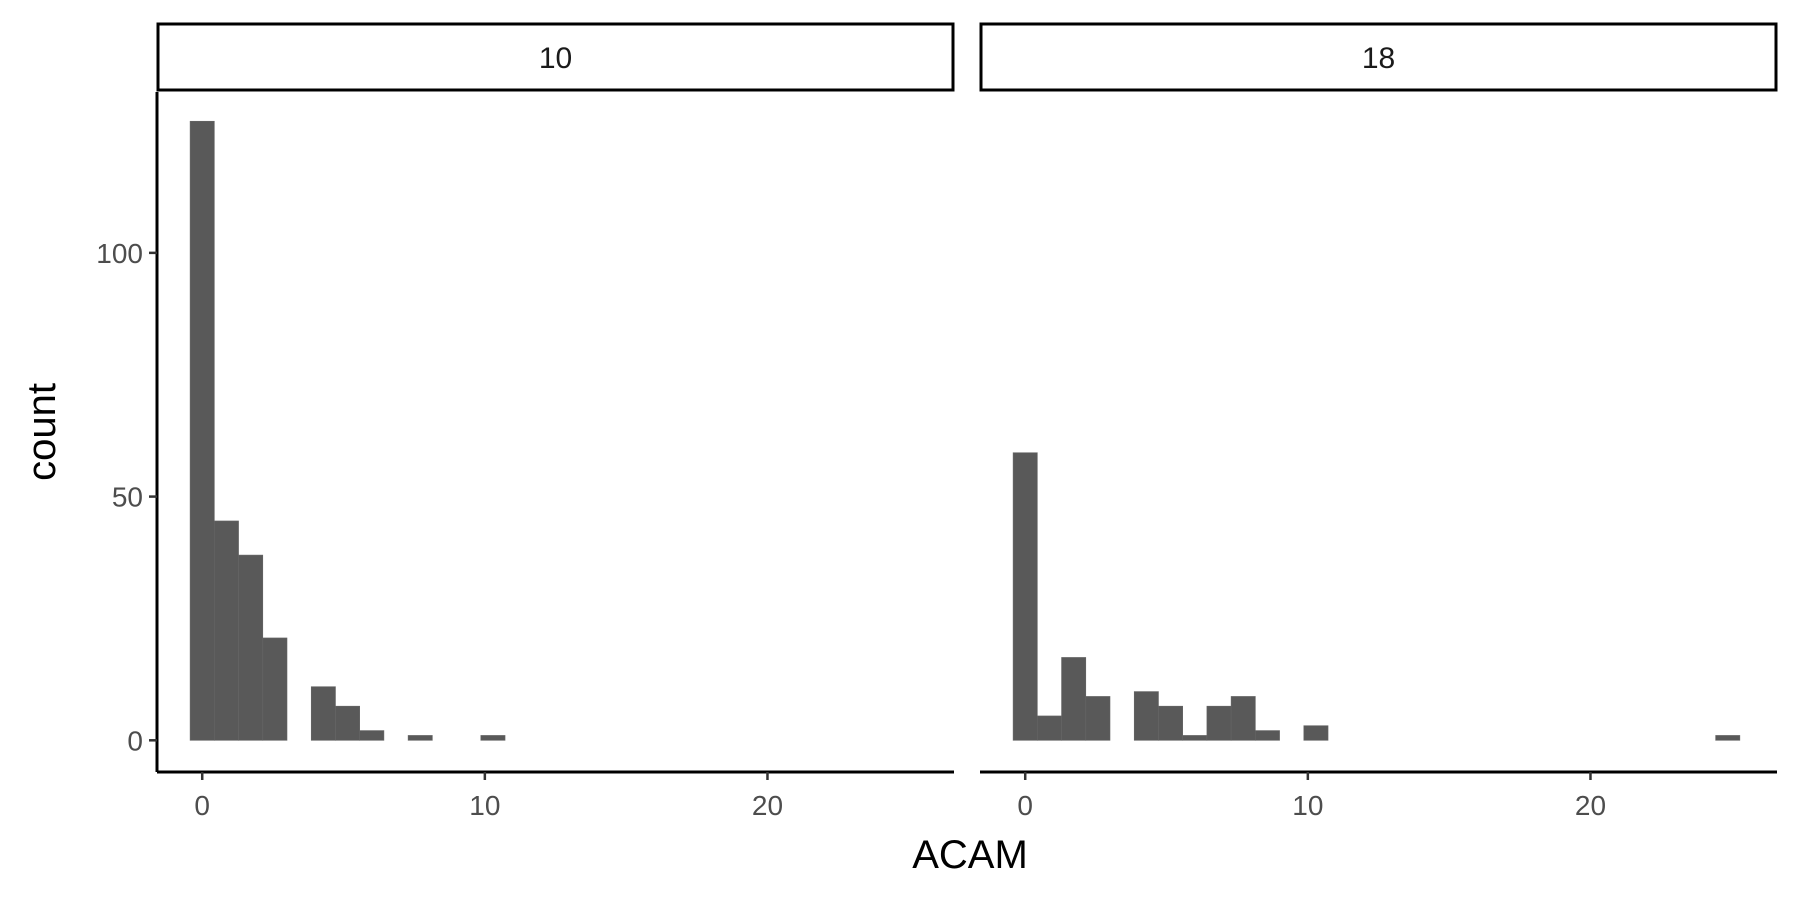  What do you see at coordinates (135, 740) in the screenshot?
I see `y-tick-label: 0` at bounding box center [135, 740].